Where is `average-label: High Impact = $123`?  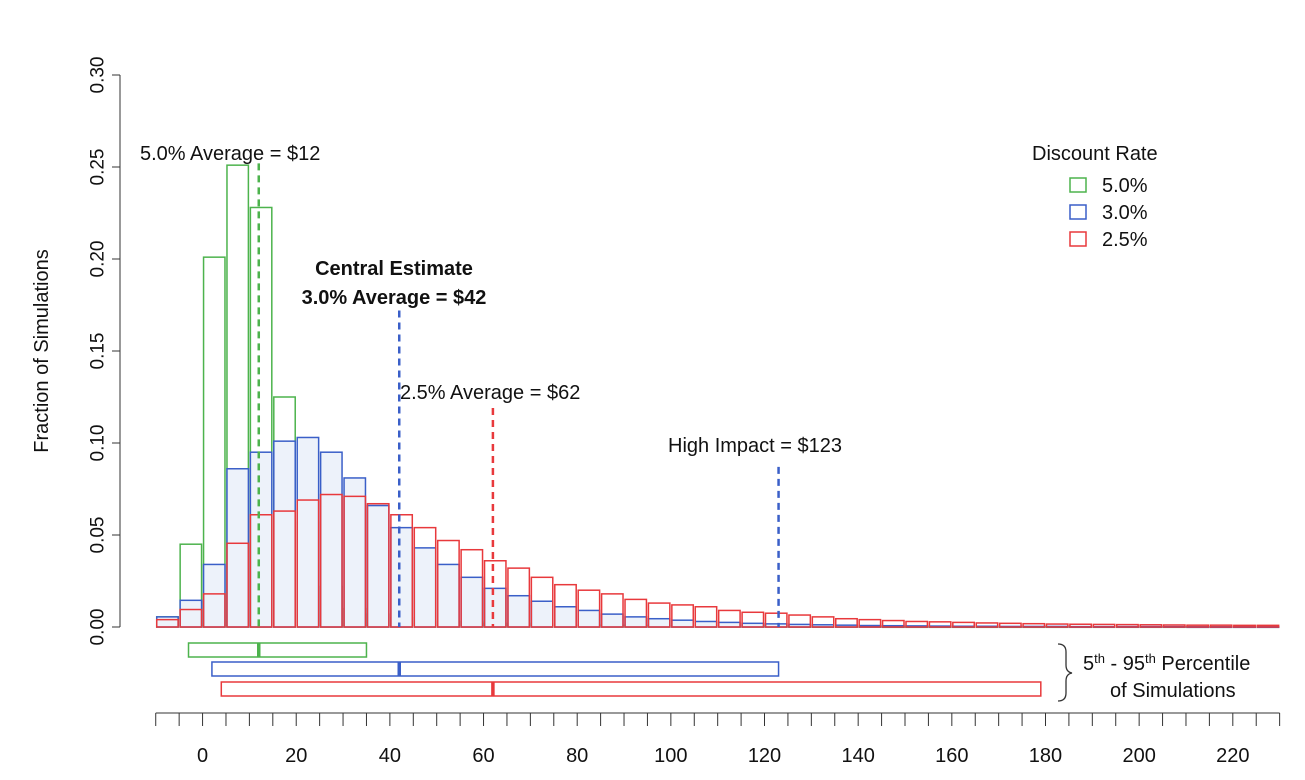
average-label: High Impact = $123 is located at coordinates (755, 446).